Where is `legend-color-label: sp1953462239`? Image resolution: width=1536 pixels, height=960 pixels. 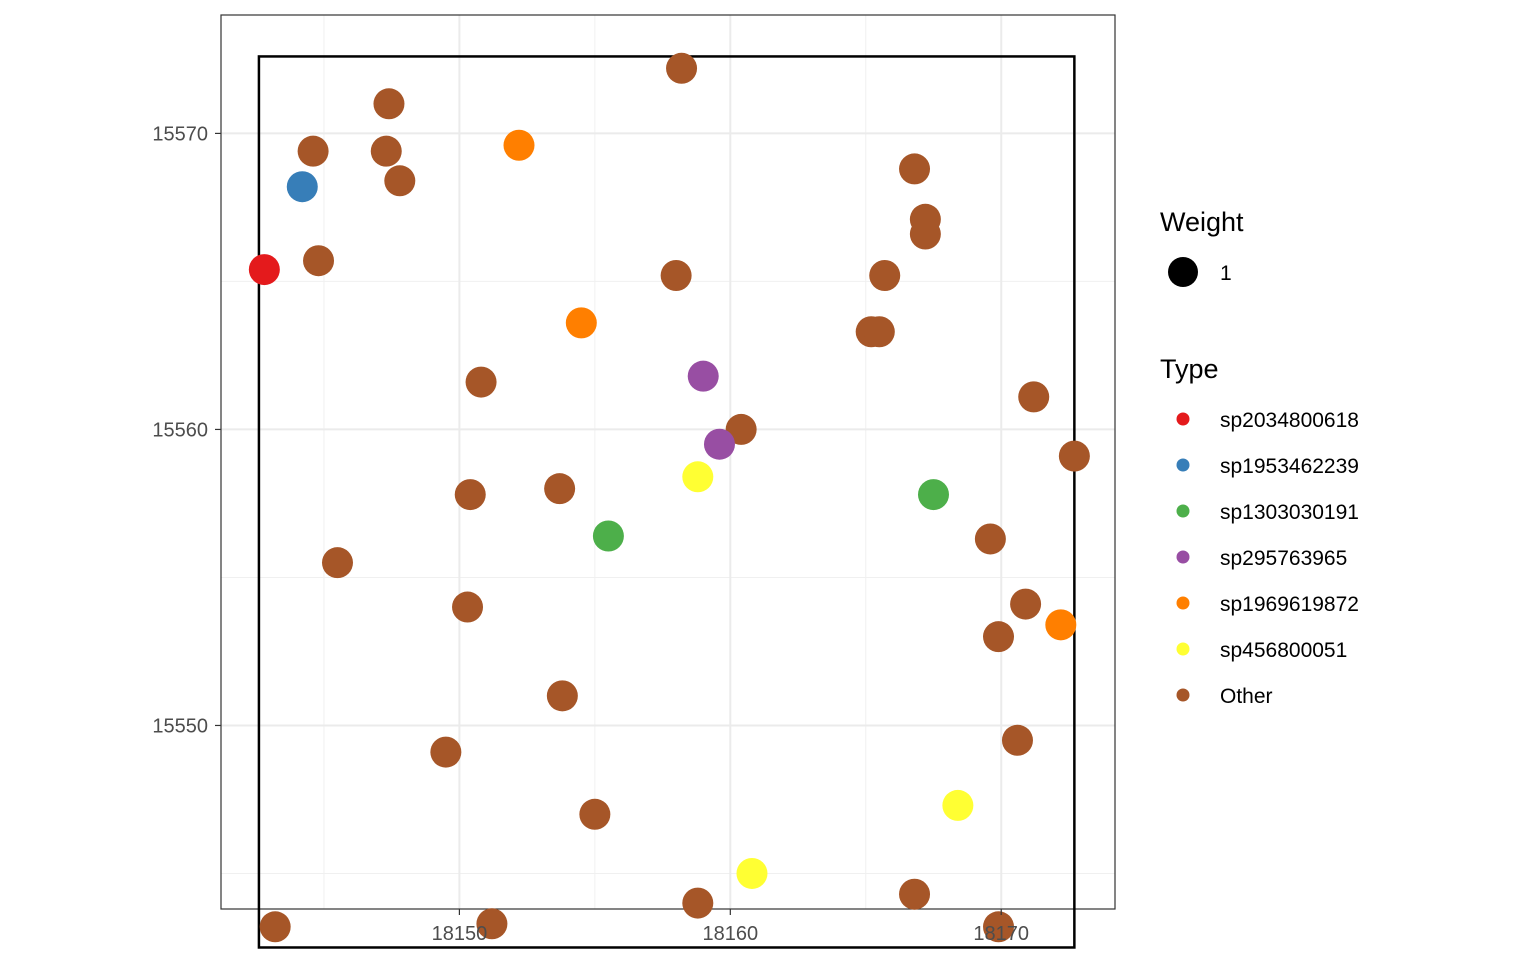
legend-color-label: sp1953462239 is located at coordinates (1289, 466).